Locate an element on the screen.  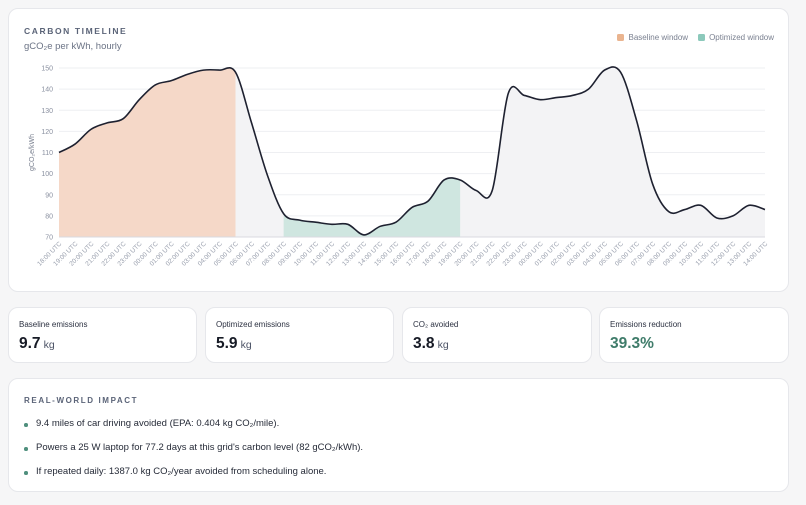
stat-label: Baseline emissions is located at coordinates (53, 324).